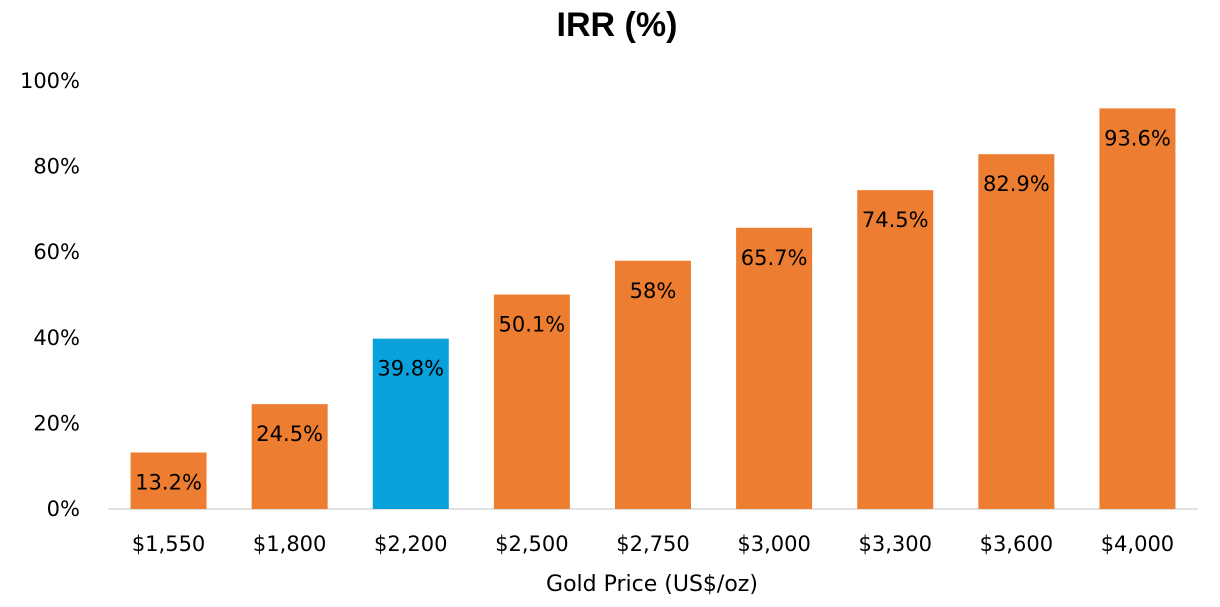 The width and height of the screenshot is (1220, 607). I want to click on x-tick-label: $1,550, so click(168, 544).